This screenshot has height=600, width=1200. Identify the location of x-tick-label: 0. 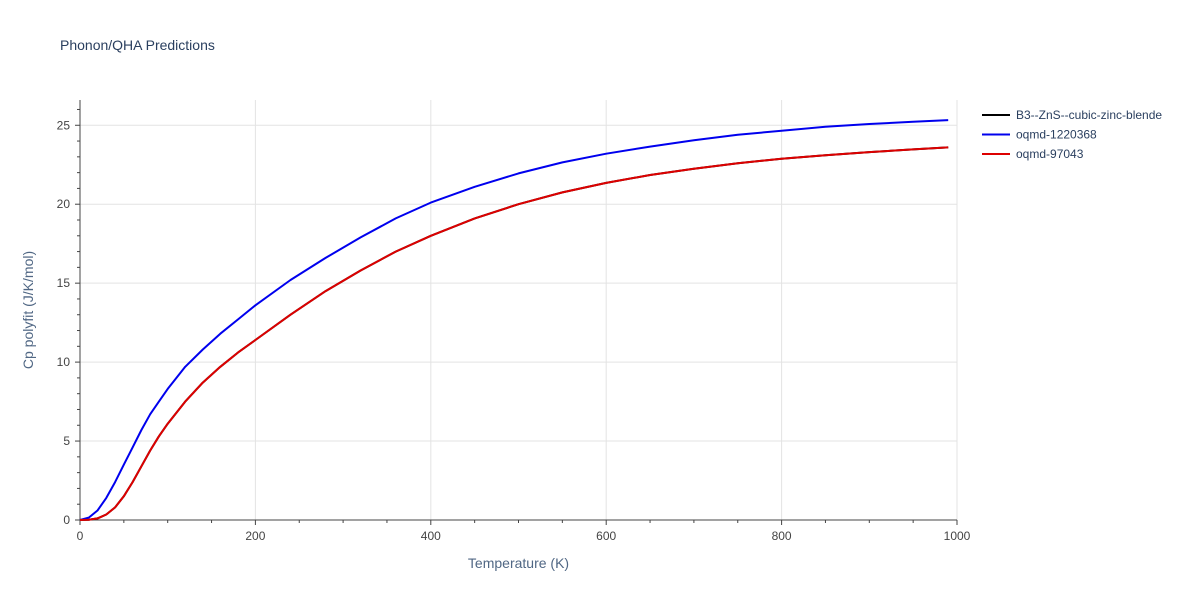
(80, 536).